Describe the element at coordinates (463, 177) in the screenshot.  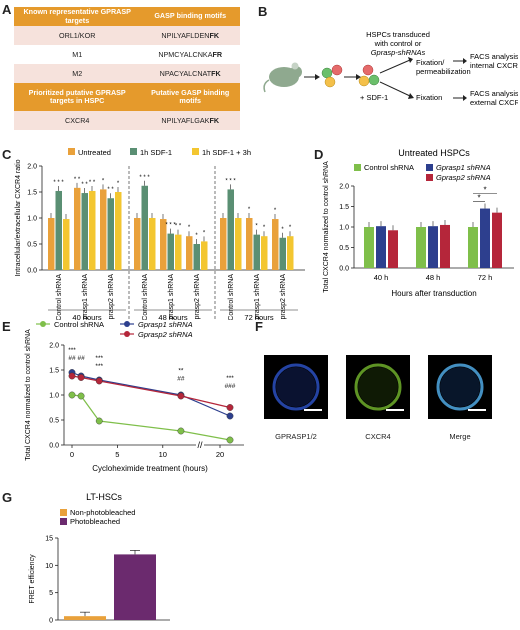
I see `legend-label: Gprasp2 shRNA` at that location.